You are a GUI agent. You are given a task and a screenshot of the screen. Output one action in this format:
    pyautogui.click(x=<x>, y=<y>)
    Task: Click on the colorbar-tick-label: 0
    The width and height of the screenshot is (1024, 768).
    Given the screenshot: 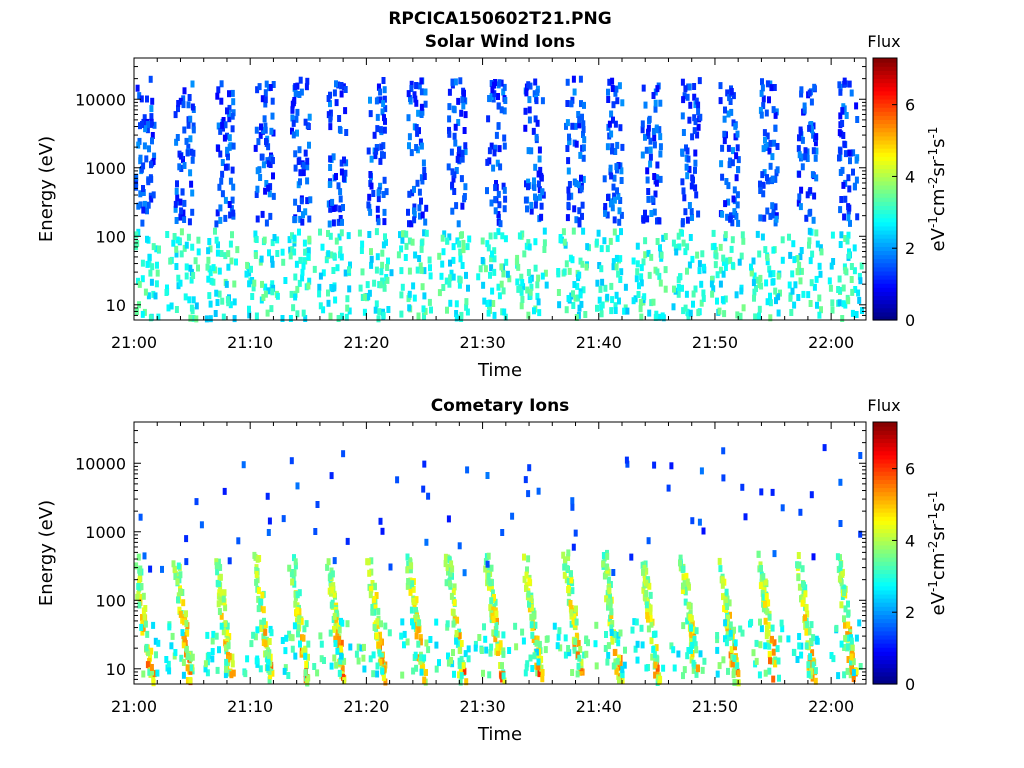 What is the action you would take?
    pyautogui.click(x=910, y=320)
    